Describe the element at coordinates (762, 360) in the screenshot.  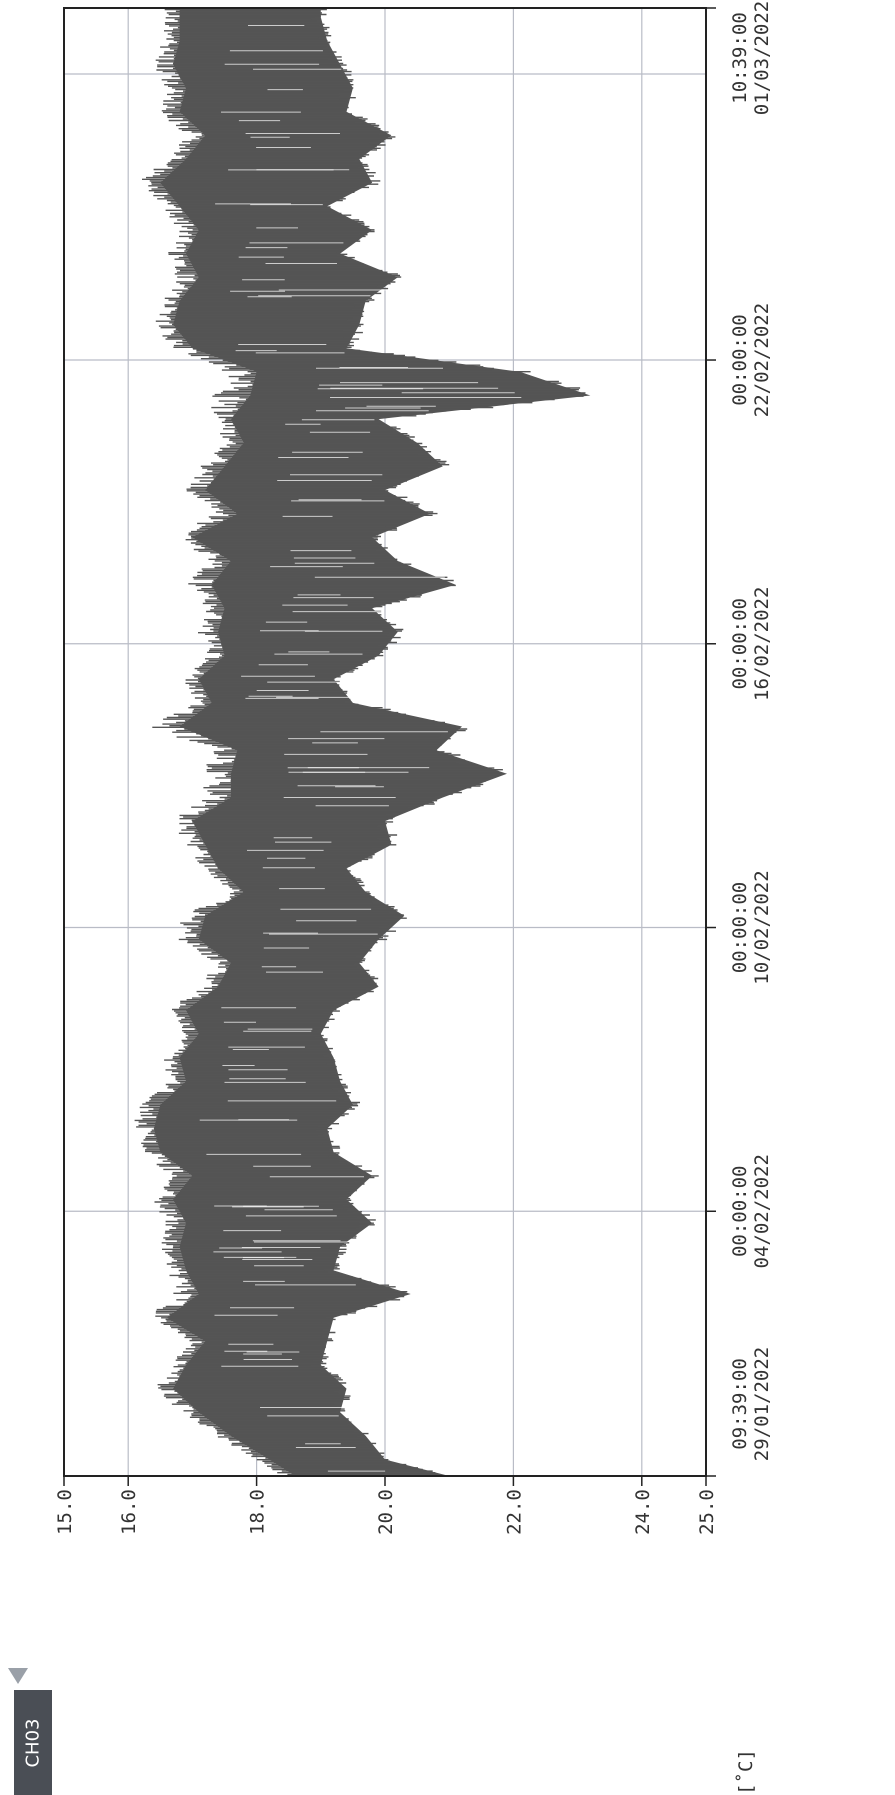
I see `x-tick-date: 22/02/2022` at that location.